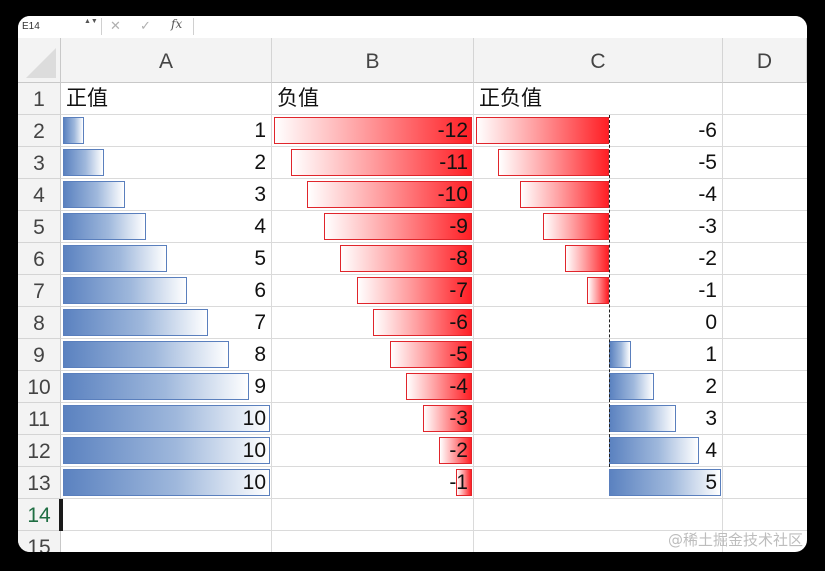  I want to click on data-bar-a13, so click(166, 482).